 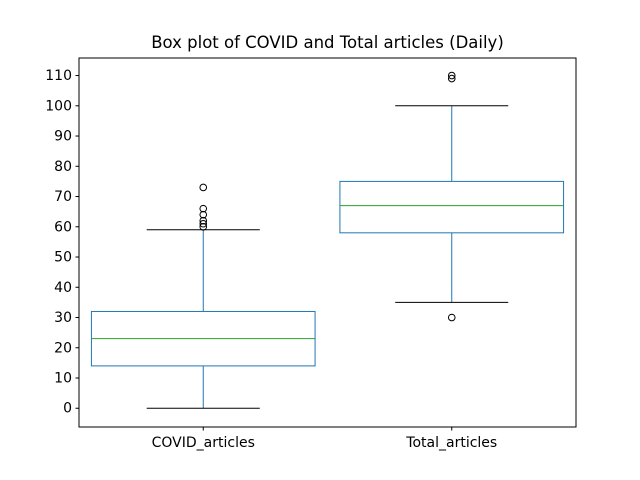 I want to click on y-tick-label: 110, so click(x=58, y=76).